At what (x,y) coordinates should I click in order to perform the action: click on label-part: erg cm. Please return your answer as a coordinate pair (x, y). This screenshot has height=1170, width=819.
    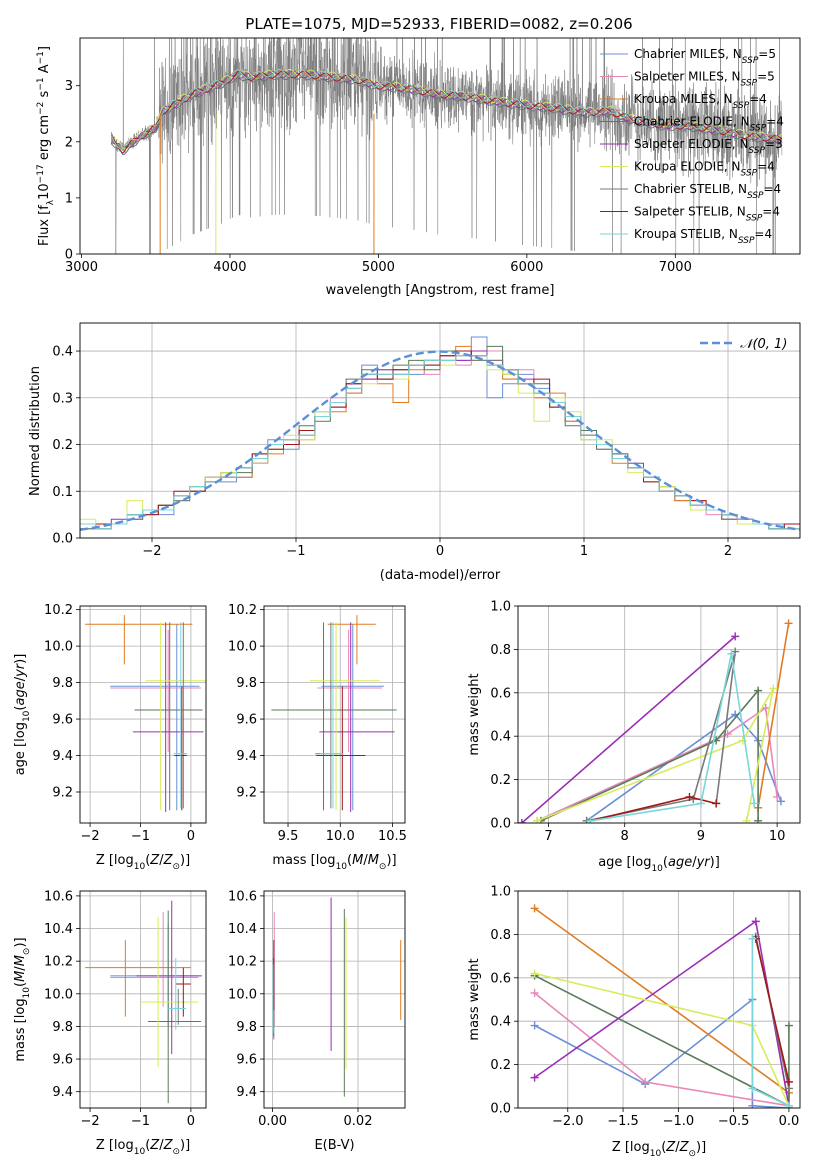
    Looking at the image, I should click on (44, 139).